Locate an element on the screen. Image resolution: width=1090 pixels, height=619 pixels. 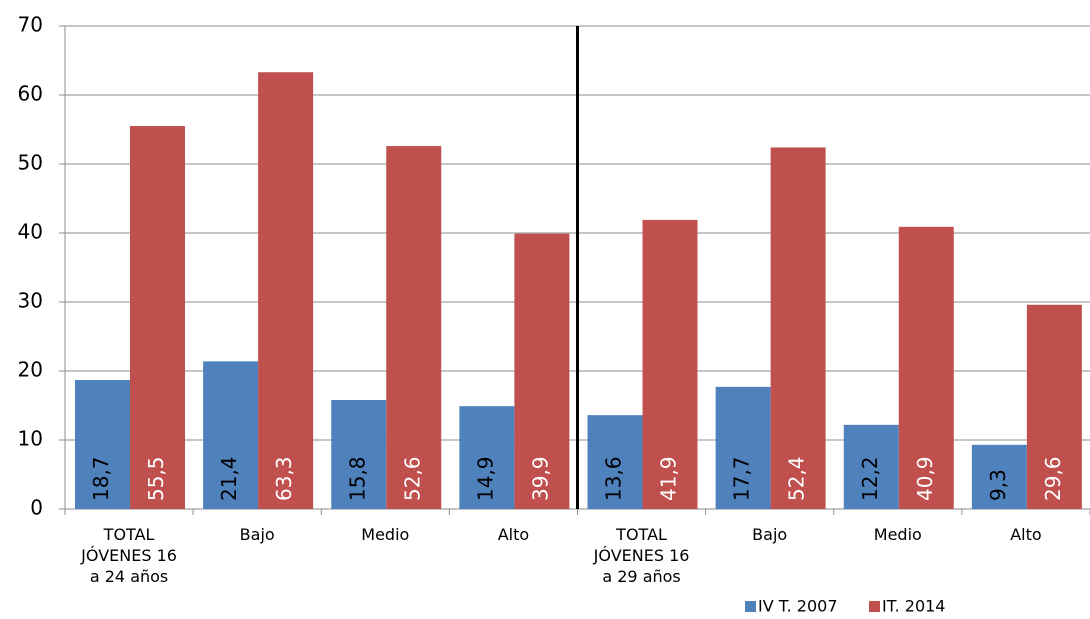
legend-label: IV T. 2007 is located at coordinates (798, 606).